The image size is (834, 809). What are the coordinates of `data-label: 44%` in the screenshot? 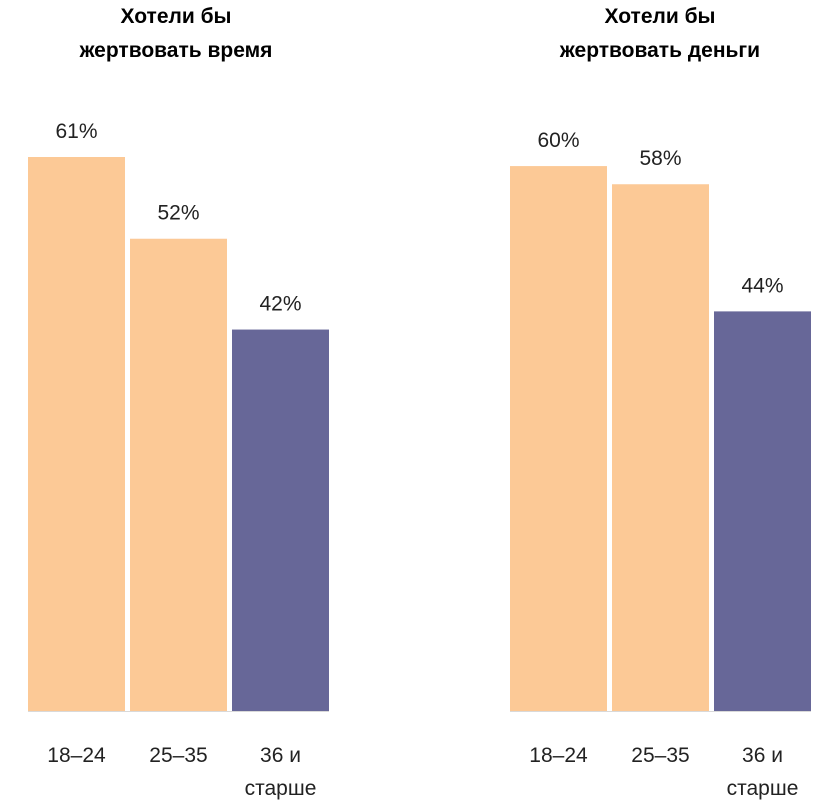 It's located at (762, 285).